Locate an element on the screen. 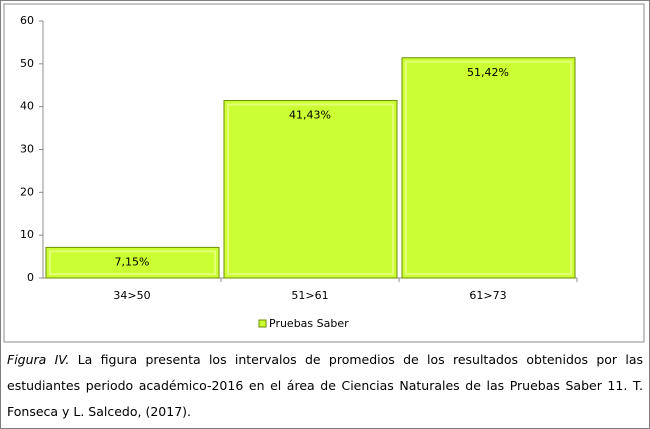 The width and height of the screenshot is (650, 429). value-label: 7,15% is located at coordinates (132, 261).